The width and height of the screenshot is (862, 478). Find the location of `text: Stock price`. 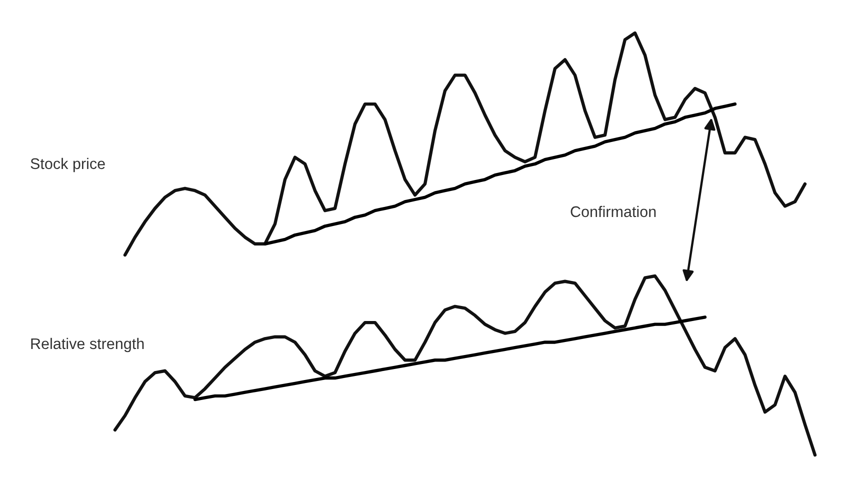

text: Stock price is located at coordinates (67, 165).